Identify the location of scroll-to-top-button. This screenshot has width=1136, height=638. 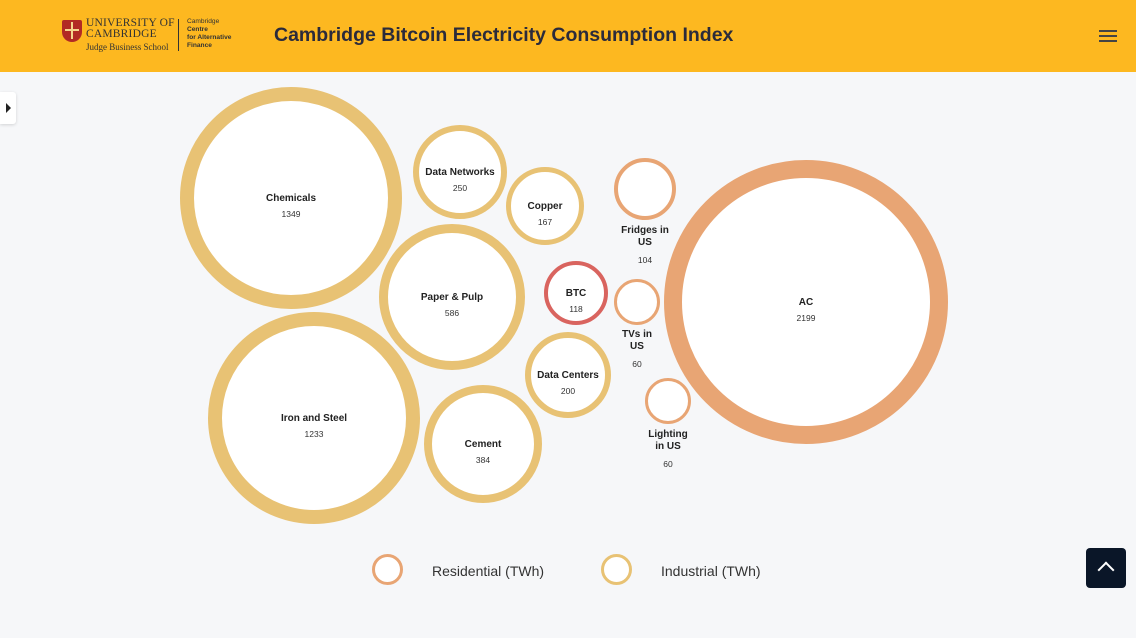
(1106, 568).